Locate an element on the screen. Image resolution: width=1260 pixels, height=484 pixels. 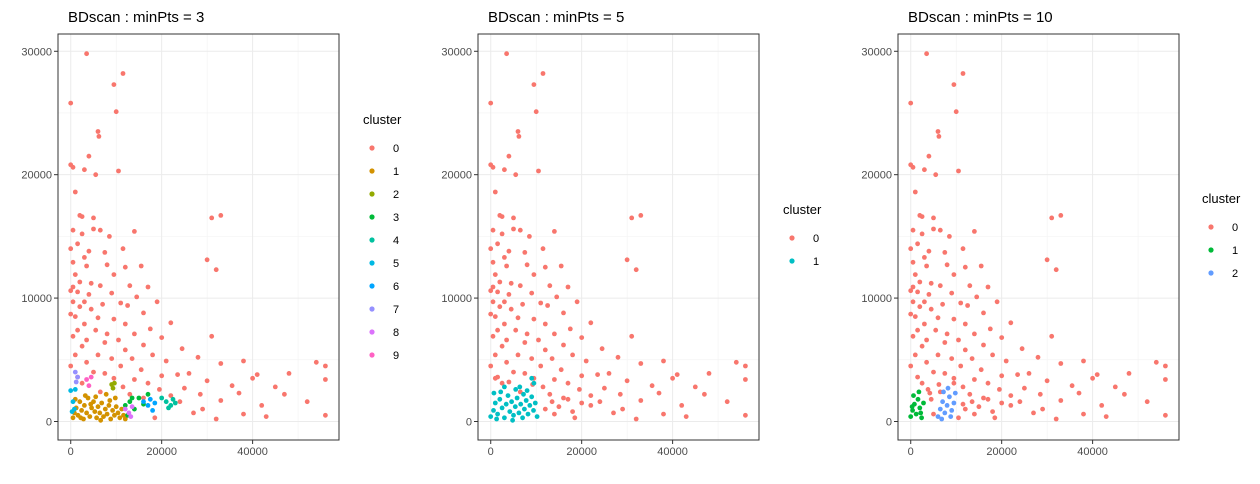
legend-label: 6 is located at coordinates (396, 287).